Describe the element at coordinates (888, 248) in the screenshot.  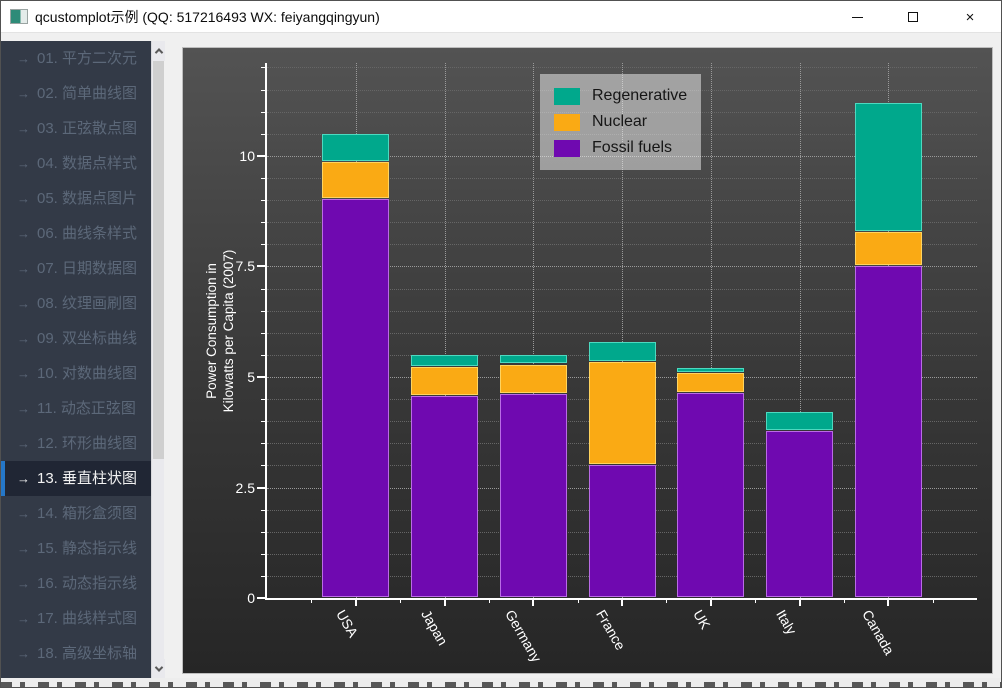
I see `bar-canada-nuclear` at that location.